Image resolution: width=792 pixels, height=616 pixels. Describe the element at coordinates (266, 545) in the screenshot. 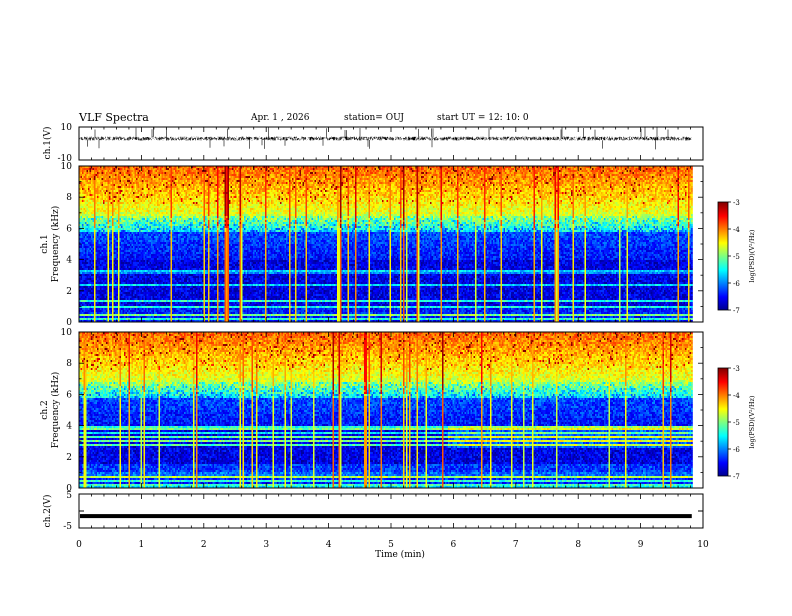

I see `time-tick-label: 3` at that location.